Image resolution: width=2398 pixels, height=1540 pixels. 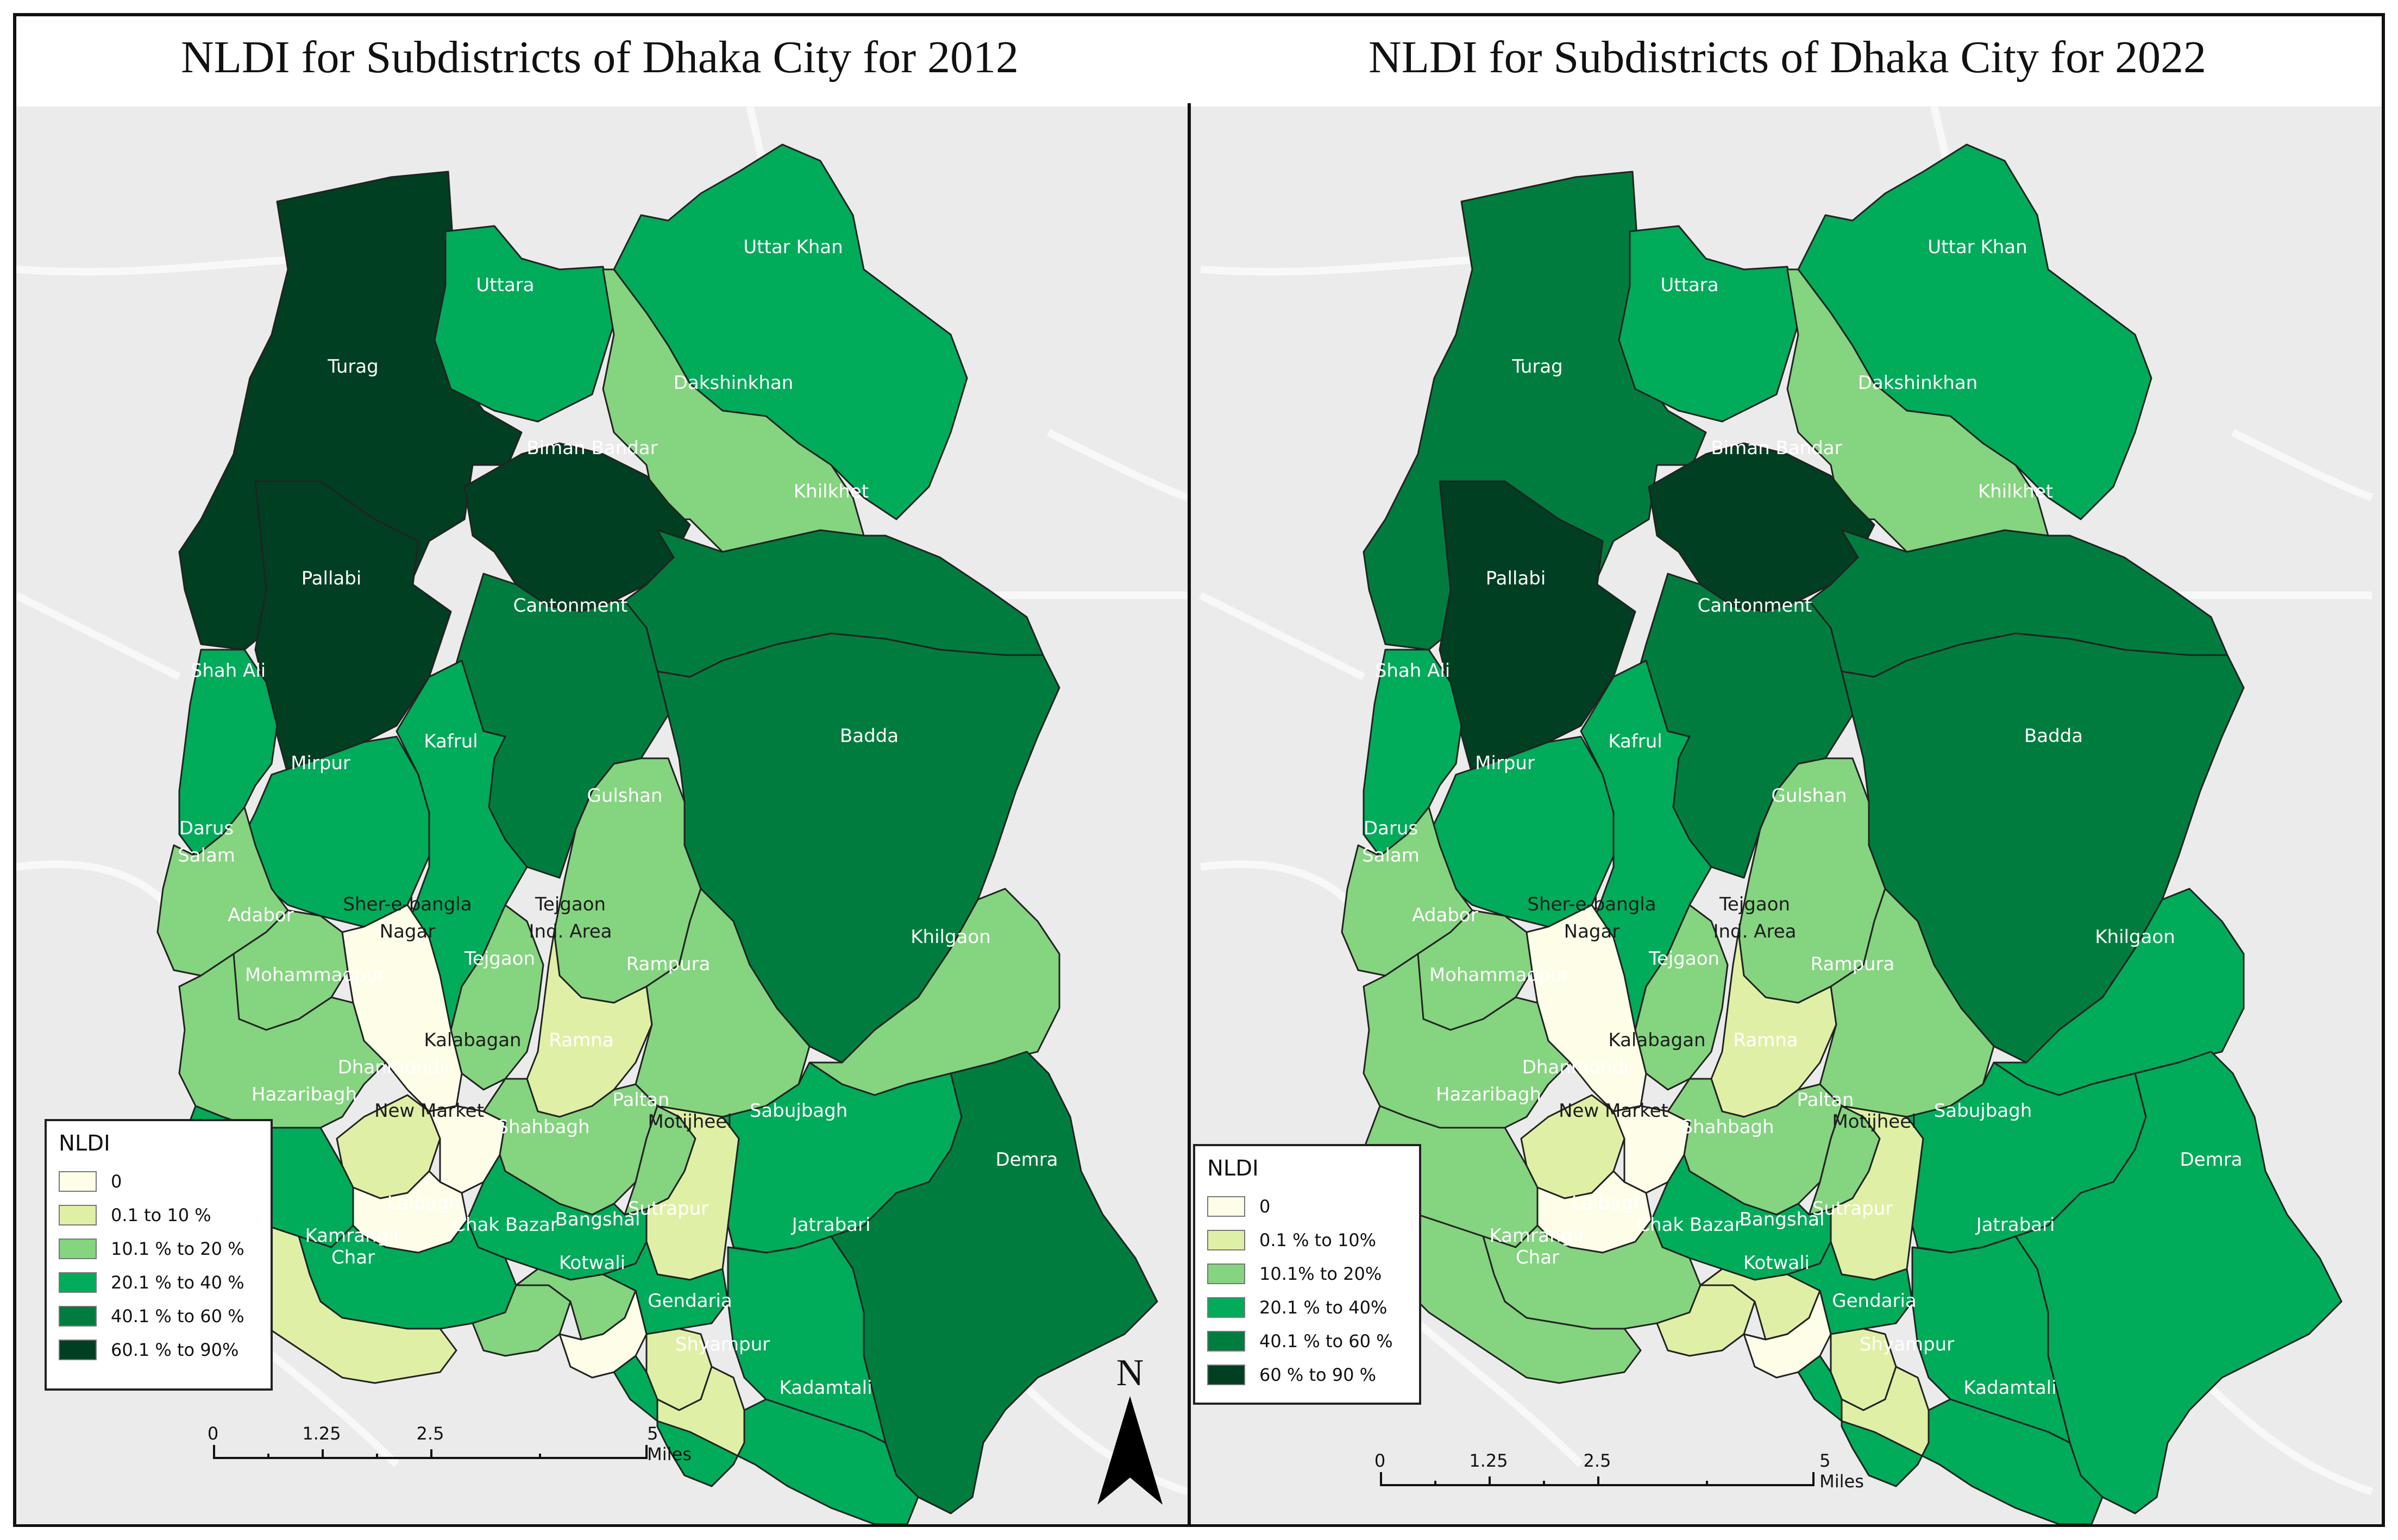 What do you see at coordinates (2053, 736) in the screenshot?
I see `district-label-badda: Badda` at bounding box center [2053, 736].